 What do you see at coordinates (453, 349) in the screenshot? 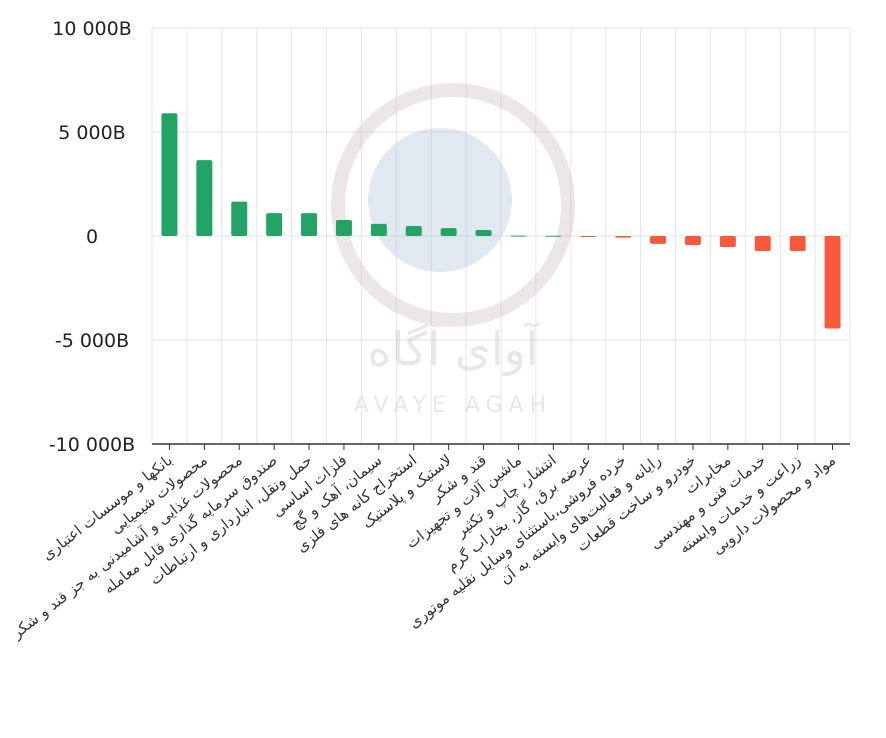
I see `watermark-text: آوای آگاه` at bounding box center [453, 349].